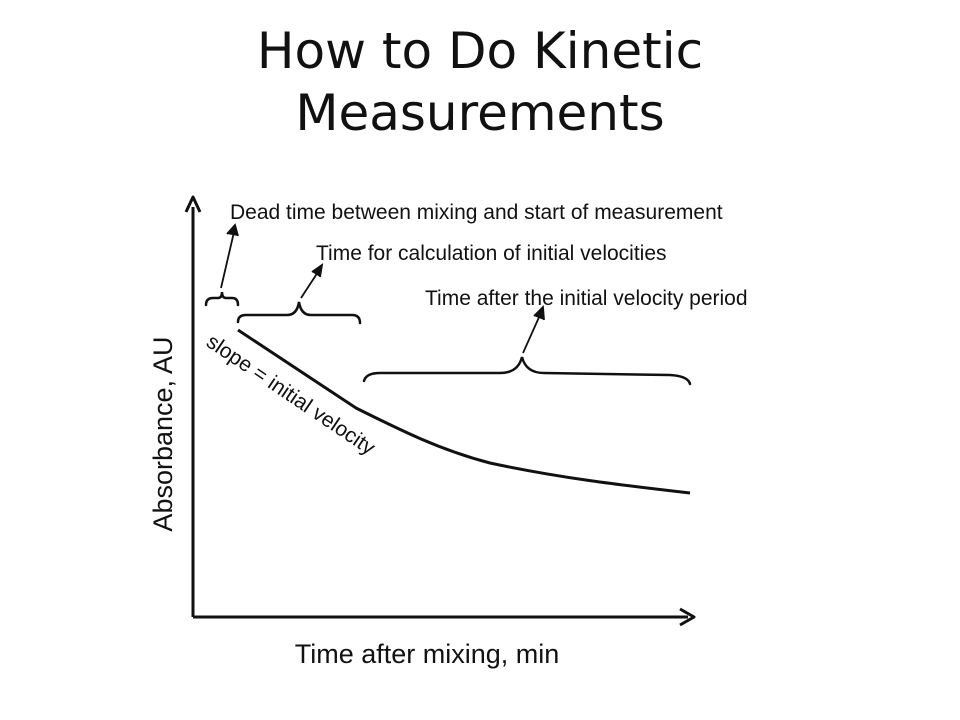  What do you see at coordinates (531, 334) in the screenshot?
I see `after-period-arrow` at bounding box center [531, 334].